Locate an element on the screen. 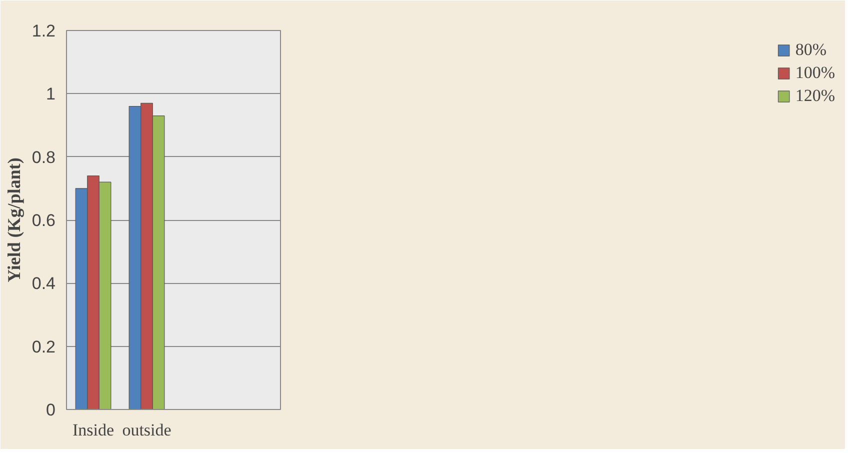 Image resolution: width=849 pixels, height=453 pixels. y-tick-label: 0 is located at coordinates (51, 410).